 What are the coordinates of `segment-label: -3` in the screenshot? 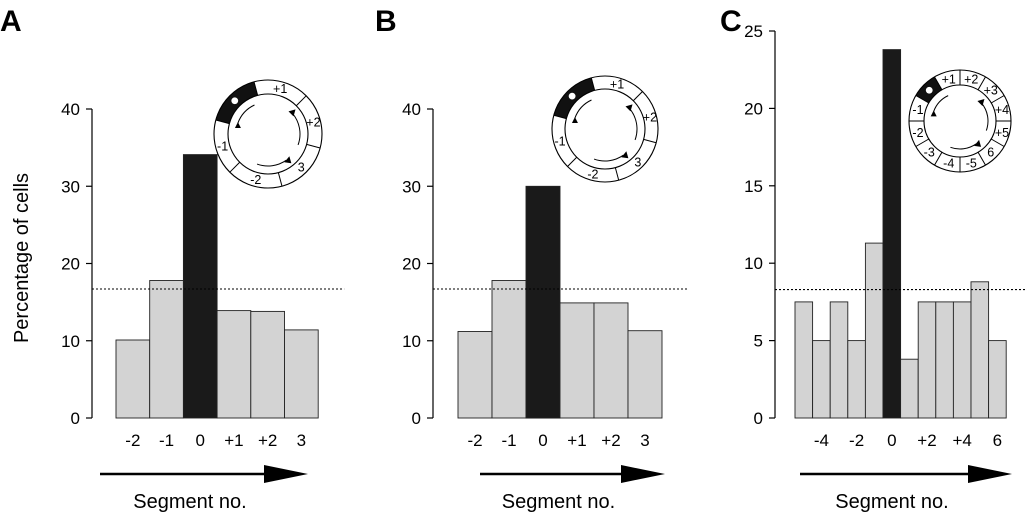 It's located at (929, 152).